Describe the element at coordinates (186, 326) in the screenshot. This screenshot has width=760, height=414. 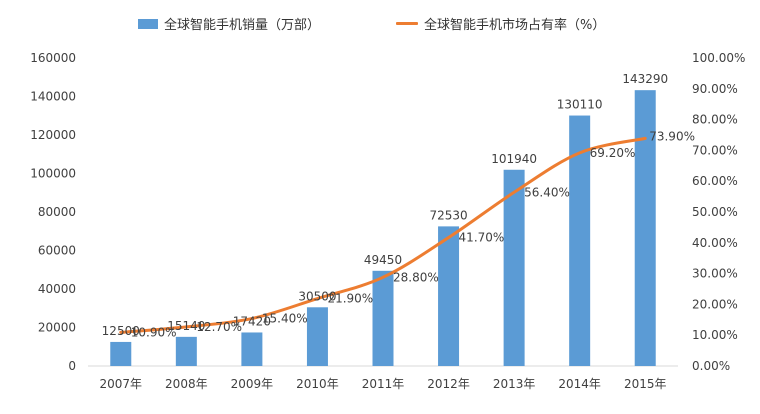
I see `bar-value-label: 15140` at that location.